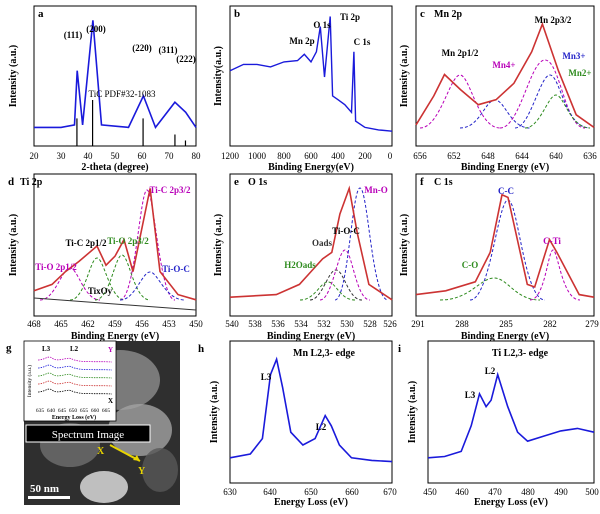  Describe the element at coordinates (324, 324) in the screenshot. I see `panel-e-xtick: 532` at that location.